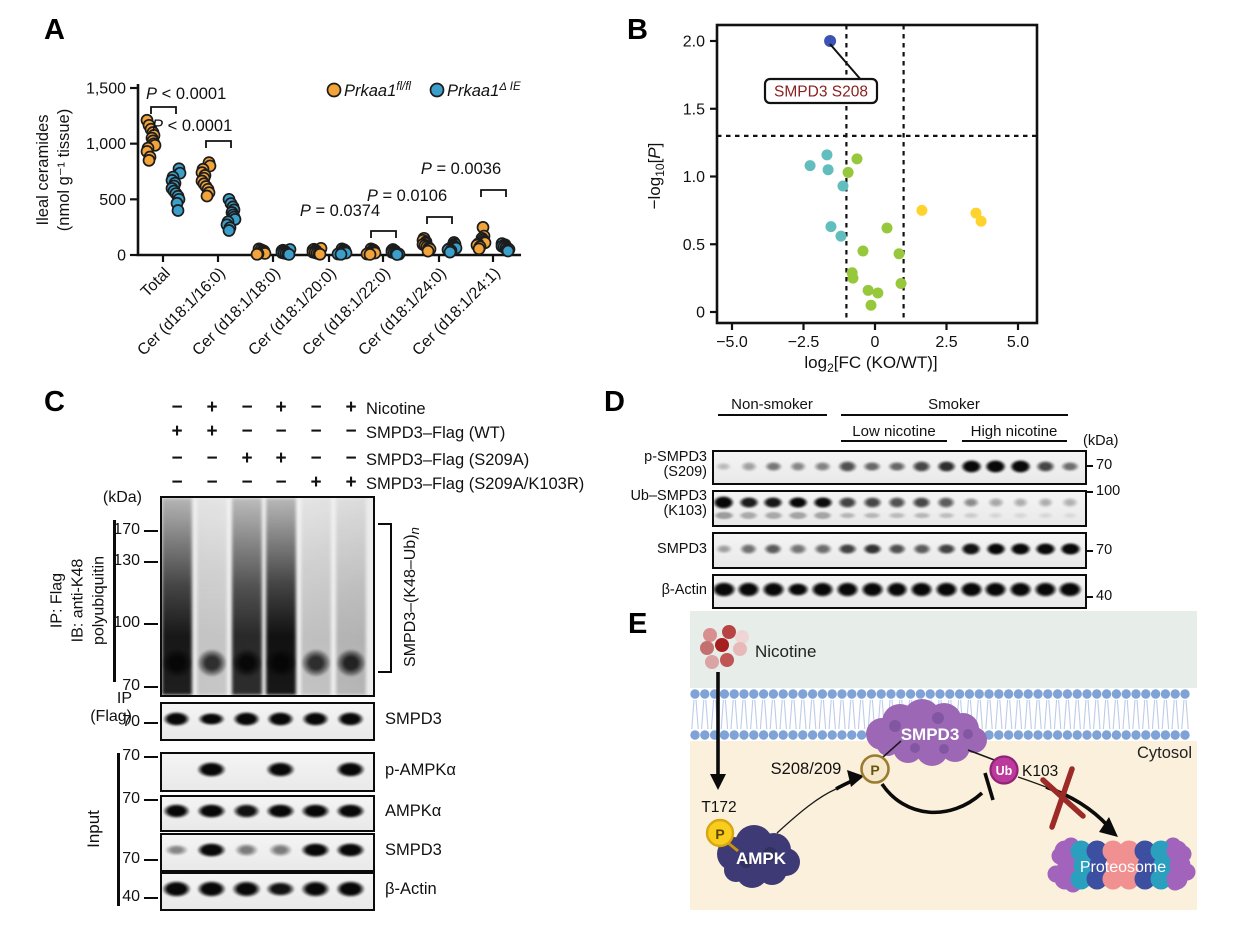 The image size is (1239, 932). What do you see at coordinates (772, 404) in the screenshot?
I see `group-nonsmoker: Non-smoker` at bounding box center [772, 404].